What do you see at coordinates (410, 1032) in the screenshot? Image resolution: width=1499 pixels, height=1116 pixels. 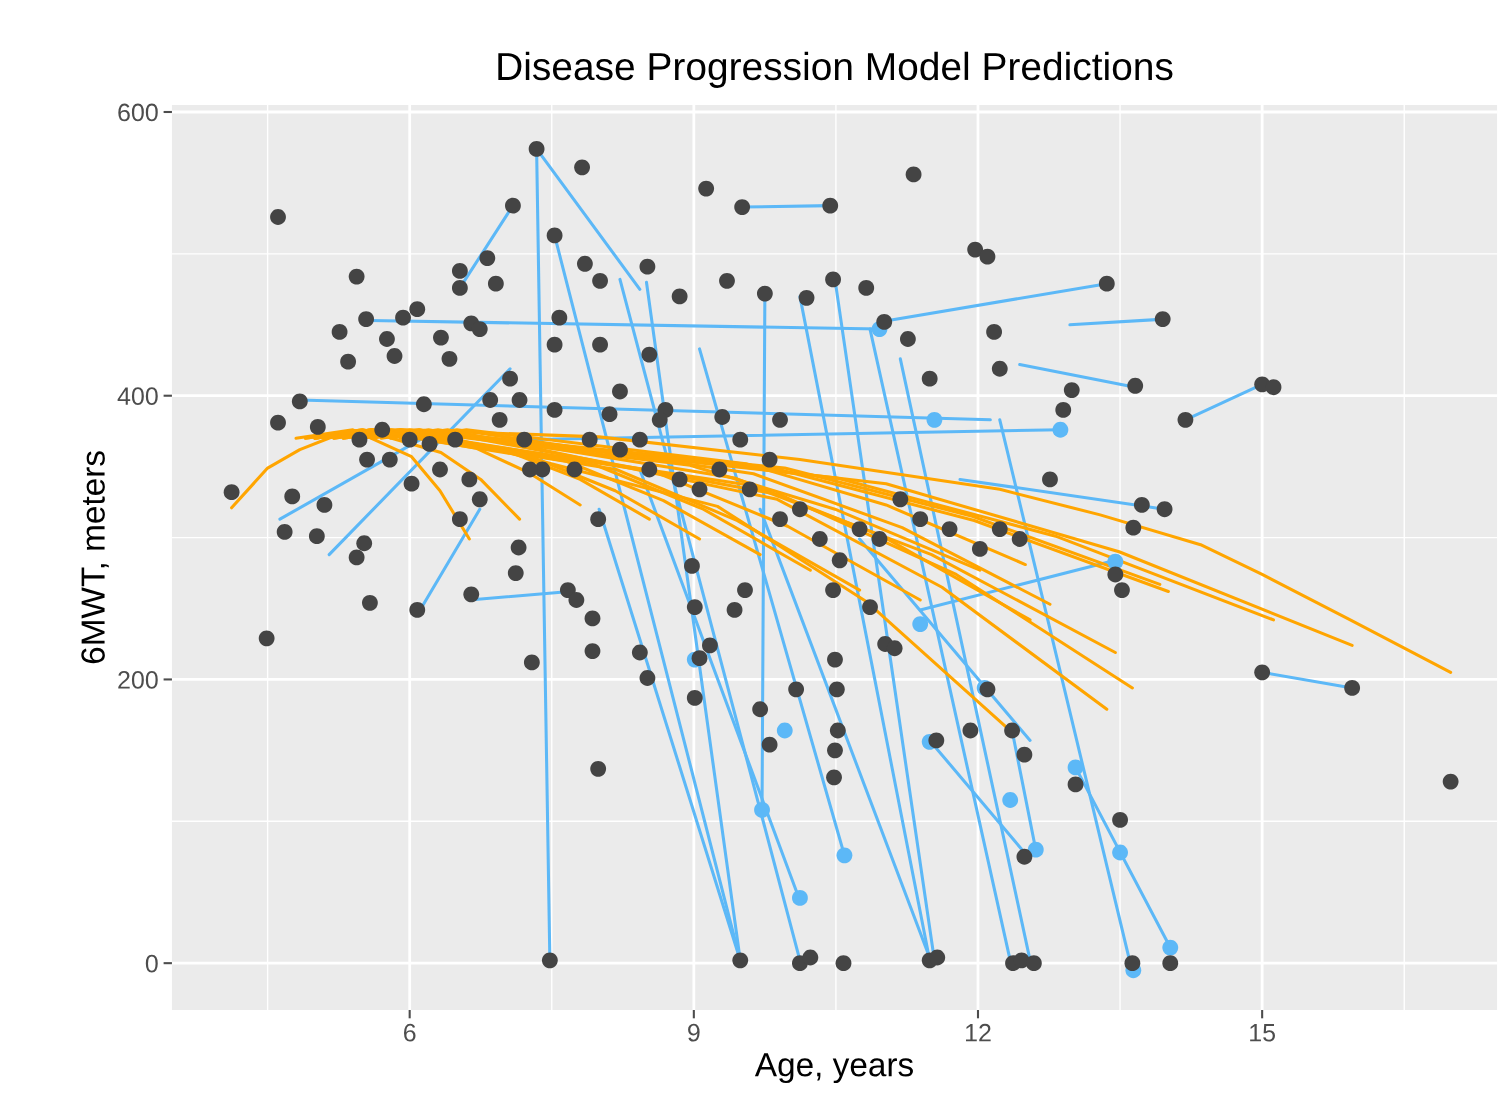 I see `x-tick-label: 6` at bounding box center [410, 1032].